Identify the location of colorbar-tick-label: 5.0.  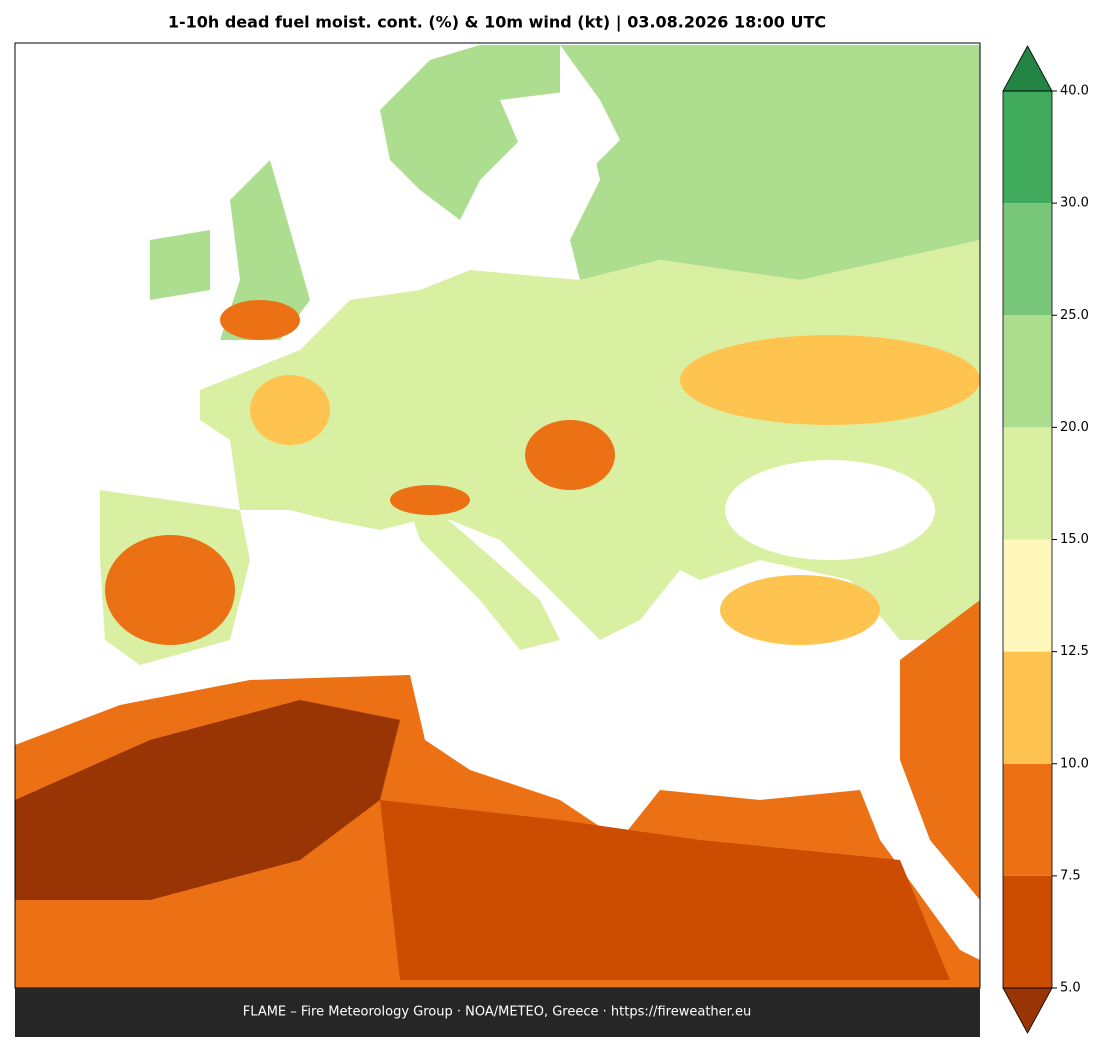
(1070, 988).